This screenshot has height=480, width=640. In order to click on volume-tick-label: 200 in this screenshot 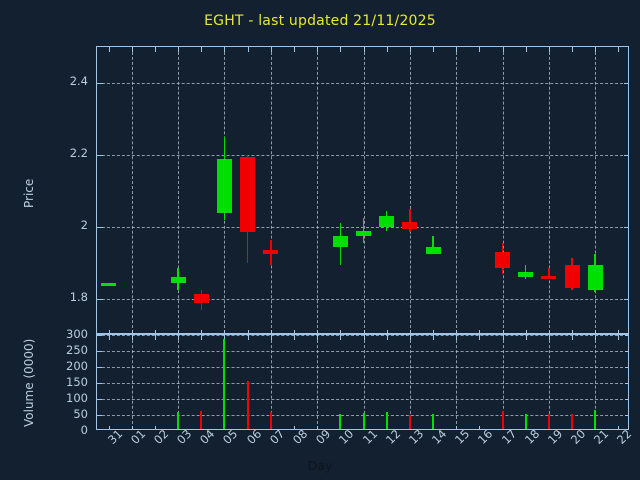, I will do `click(77, 366)`.